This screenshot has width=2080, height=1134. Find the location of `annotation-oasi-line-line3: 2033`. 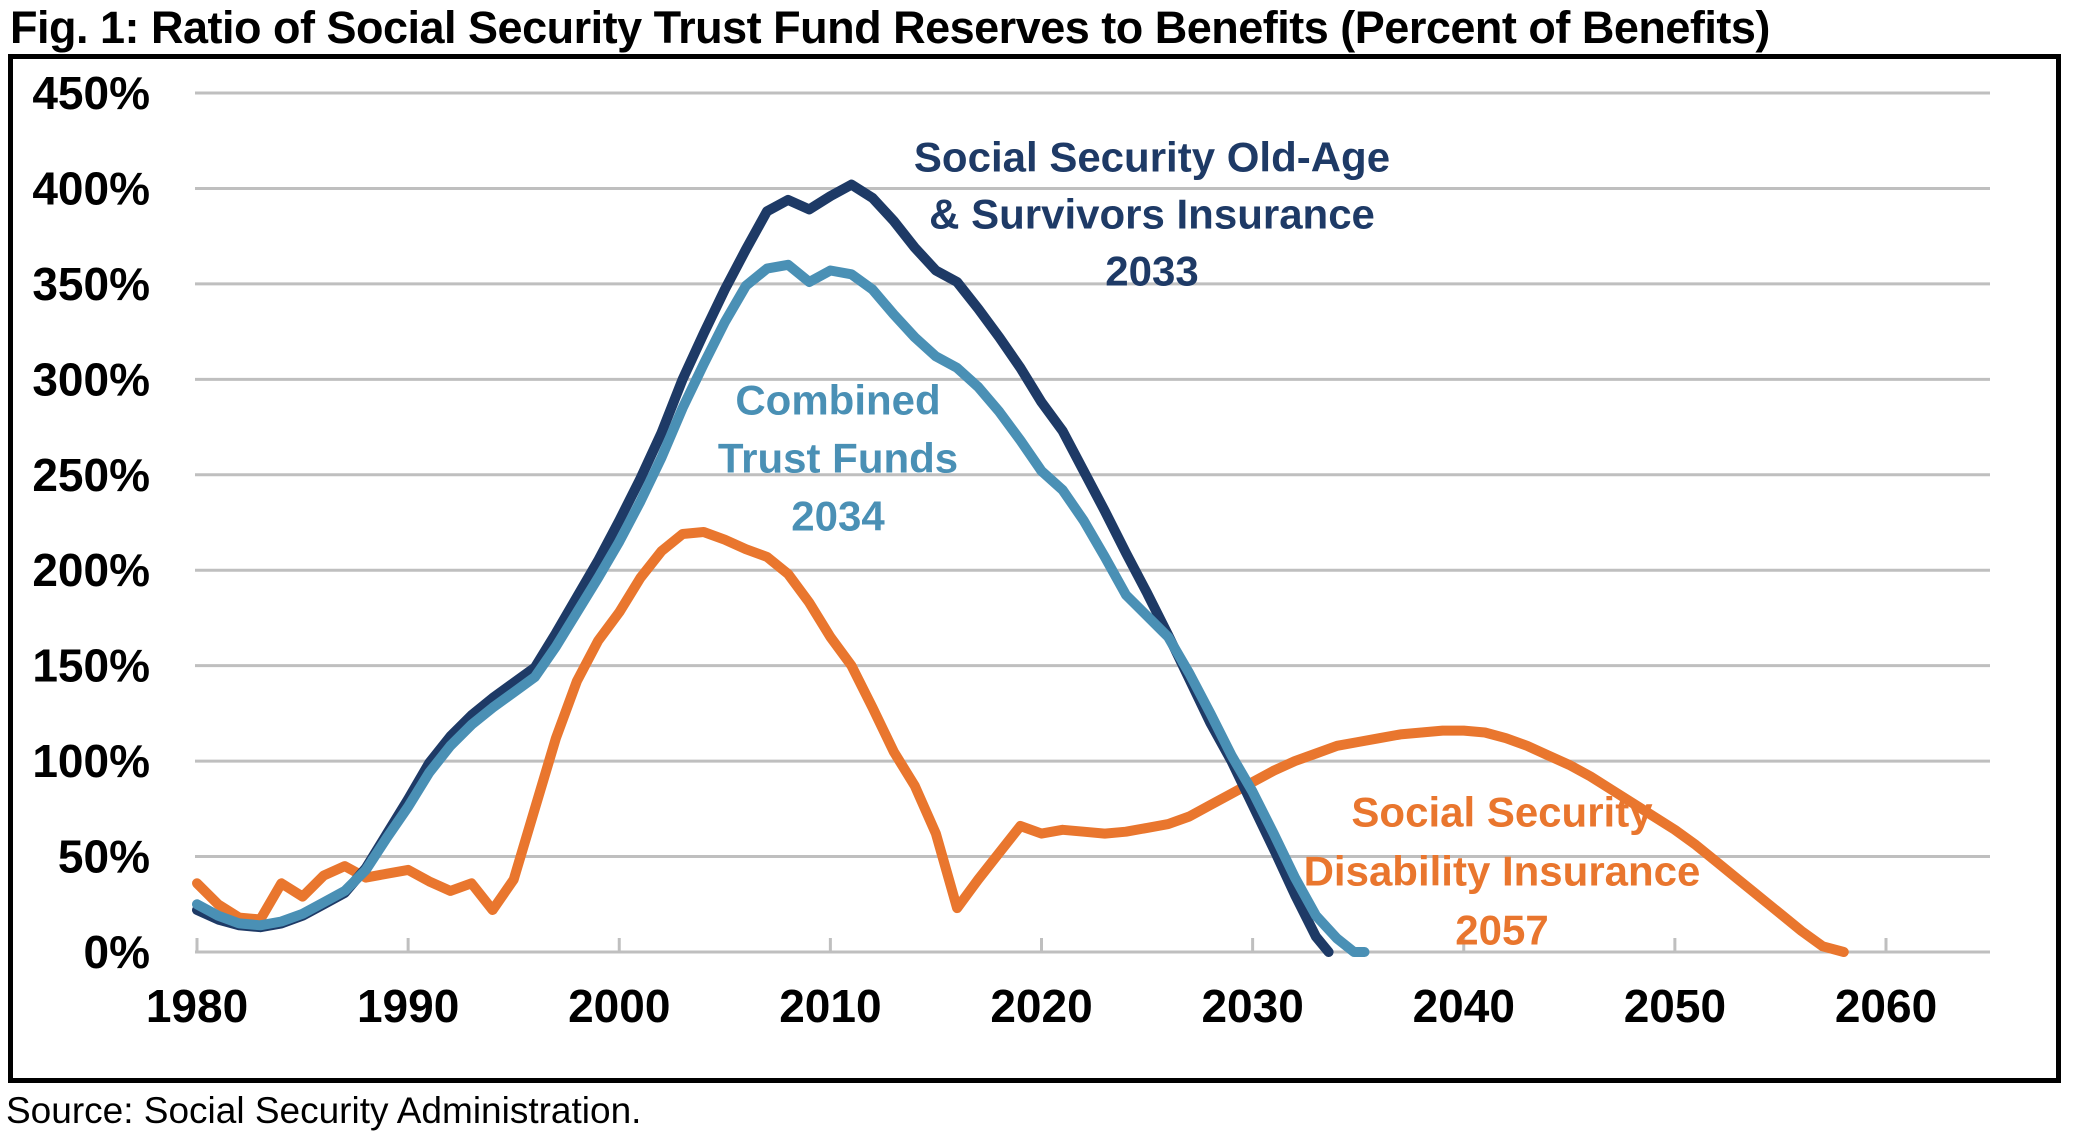

annotation-oasi-line-line3: 2033 is located at coordinates (1151, 271).